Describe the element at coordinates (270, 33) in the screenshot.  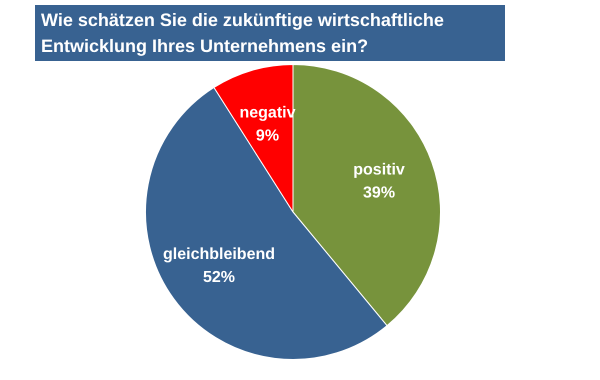
I see `chart-title: Wie schätzen Sie die zukünftige wirtschaftliche Entwicklung Ihres Unternehmens ein?` at that location.